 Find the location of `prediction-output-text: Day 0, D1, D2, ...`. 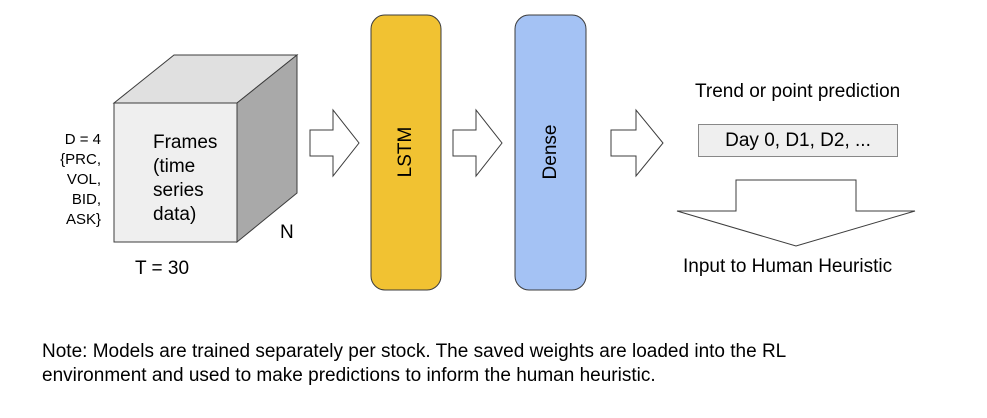

prediction-output-text: Day 0, D1, D2, ... is located at coordinates (798, 140).